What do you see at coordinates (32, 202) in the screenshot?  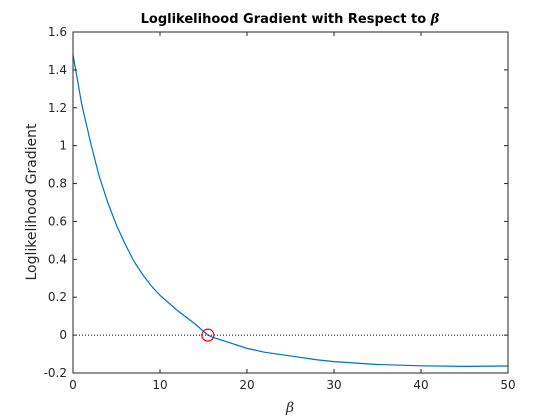 I see `y-axis-label: Loglikelihood Gradient` at bounding box center [32, 202].